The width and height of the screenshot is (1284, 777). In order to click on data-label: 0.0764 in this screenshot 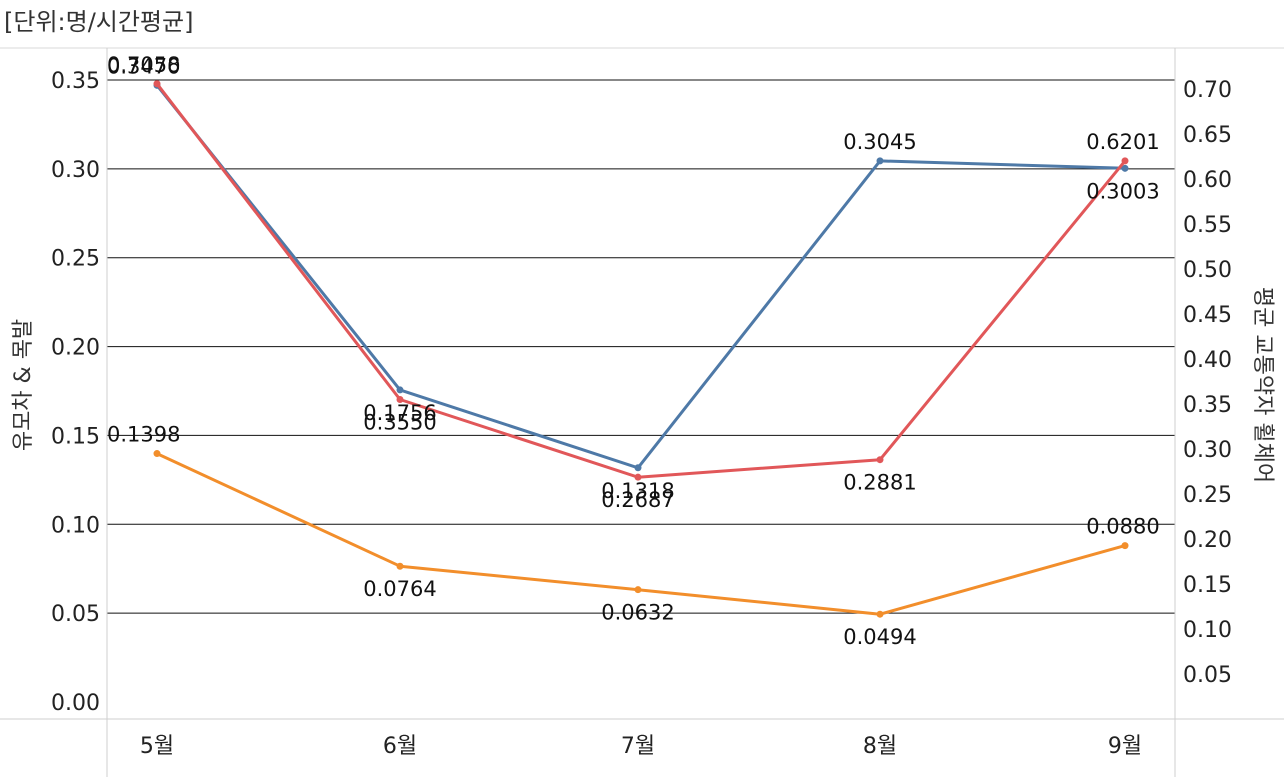, I will do `click(399, 589)`.